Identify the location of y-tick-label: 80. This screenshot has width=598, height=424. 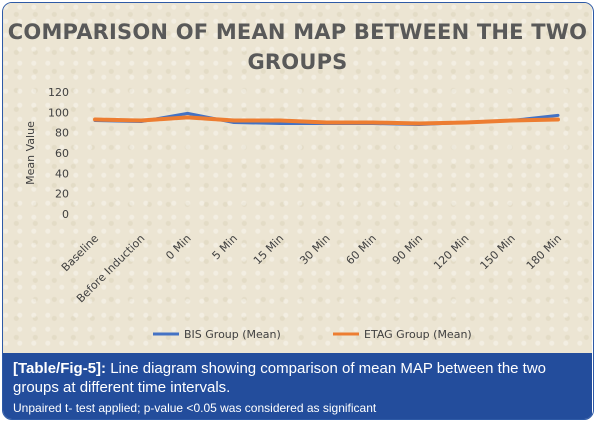
(62, 133).